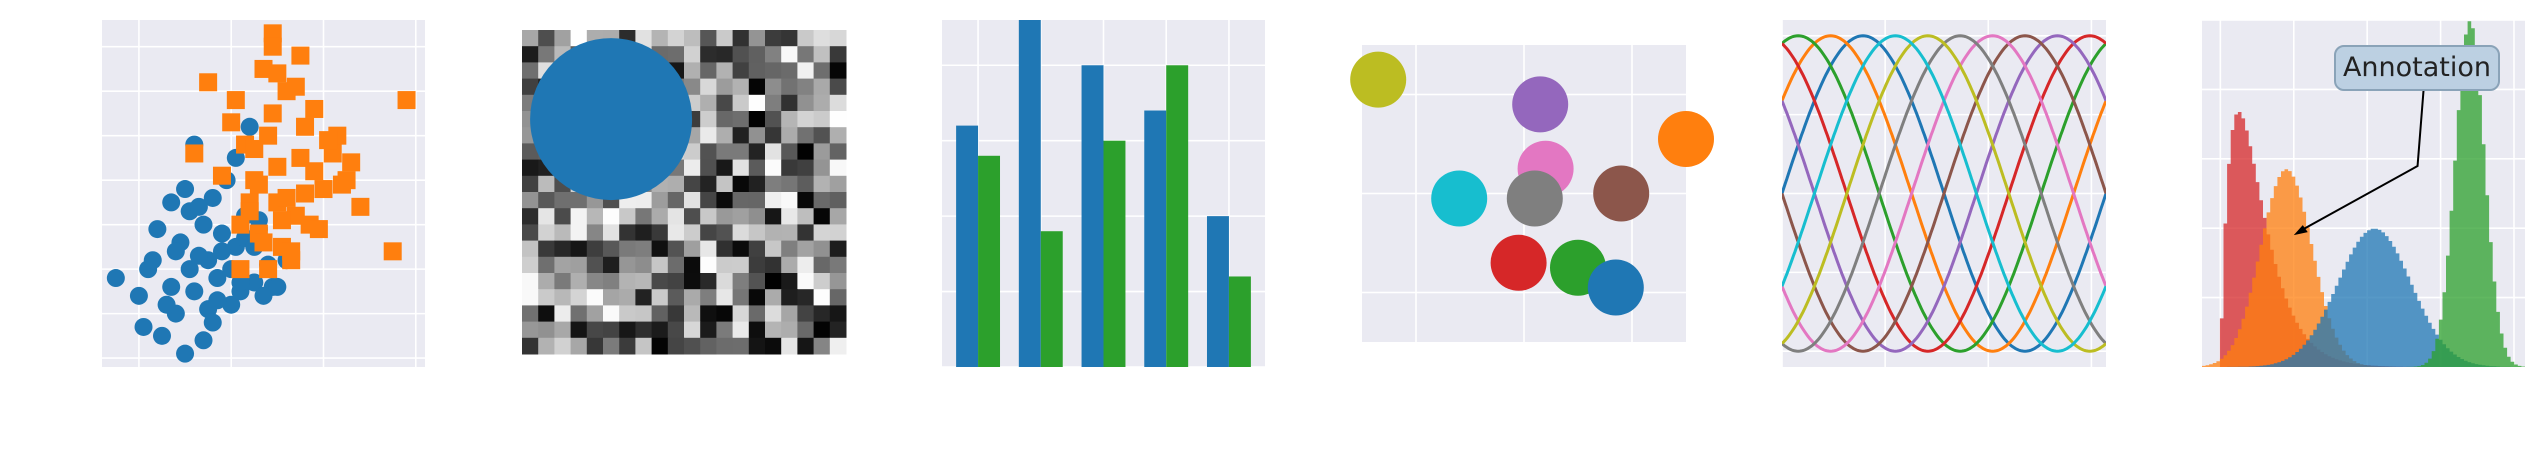 The height and width of the screenshot is (462, 2542). Describe the element at coordinates (2363, 194) in the screenshot. I see `histograms` at that location.